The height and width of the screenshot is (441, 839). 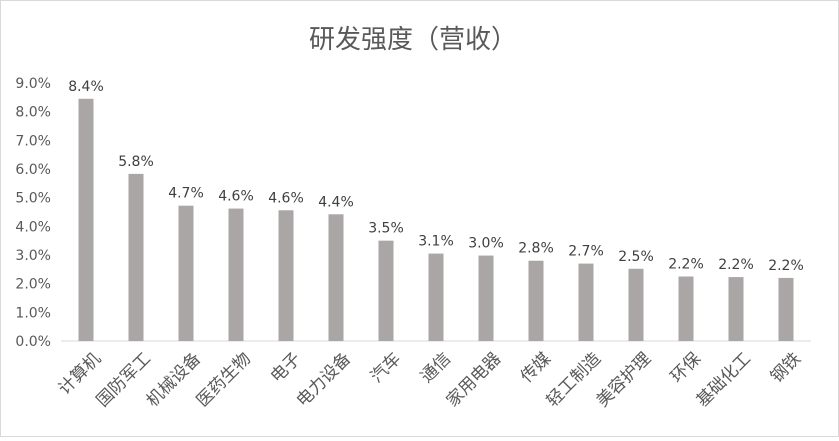 What do you see at coordinates (386, 229) in the screenshot?
I see `data-label: 3.5%` at bounding box center [386, 229].